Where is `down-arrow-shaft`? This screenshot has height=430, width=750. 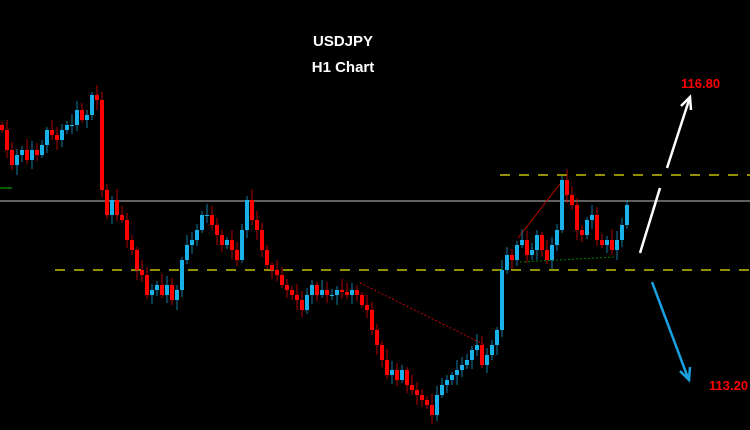
down-arrow-shaft is located at coordinates (670, 330).